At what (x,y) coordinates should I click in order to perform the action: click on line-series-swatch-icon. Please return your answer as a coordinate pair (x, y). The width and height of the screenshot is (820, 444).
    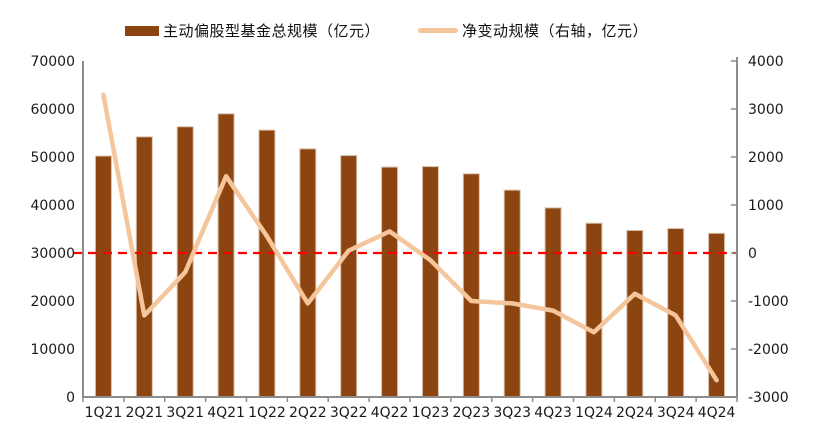
    Looking at the image, I should click on (438, 30).